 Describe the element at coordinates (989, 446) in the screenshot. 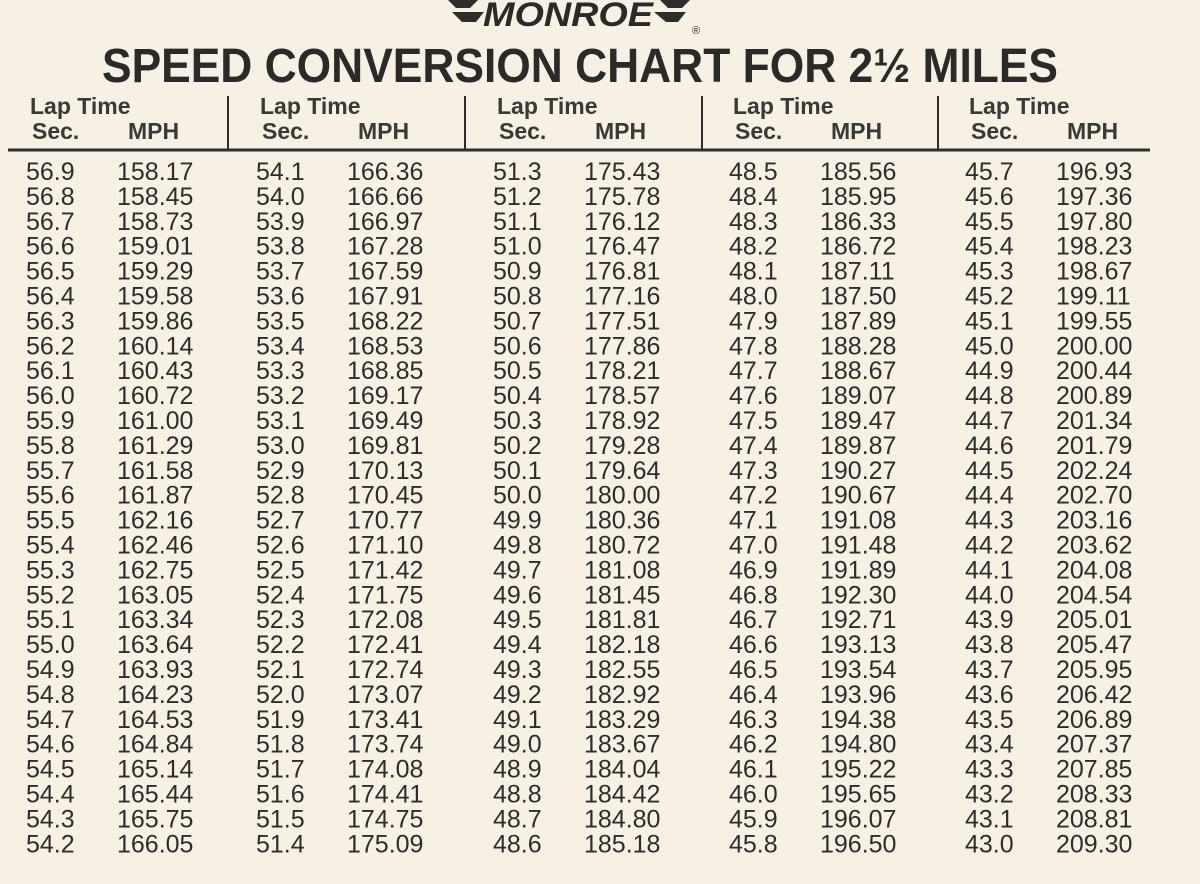

I see `lap-seconds: 44.6` at that location.